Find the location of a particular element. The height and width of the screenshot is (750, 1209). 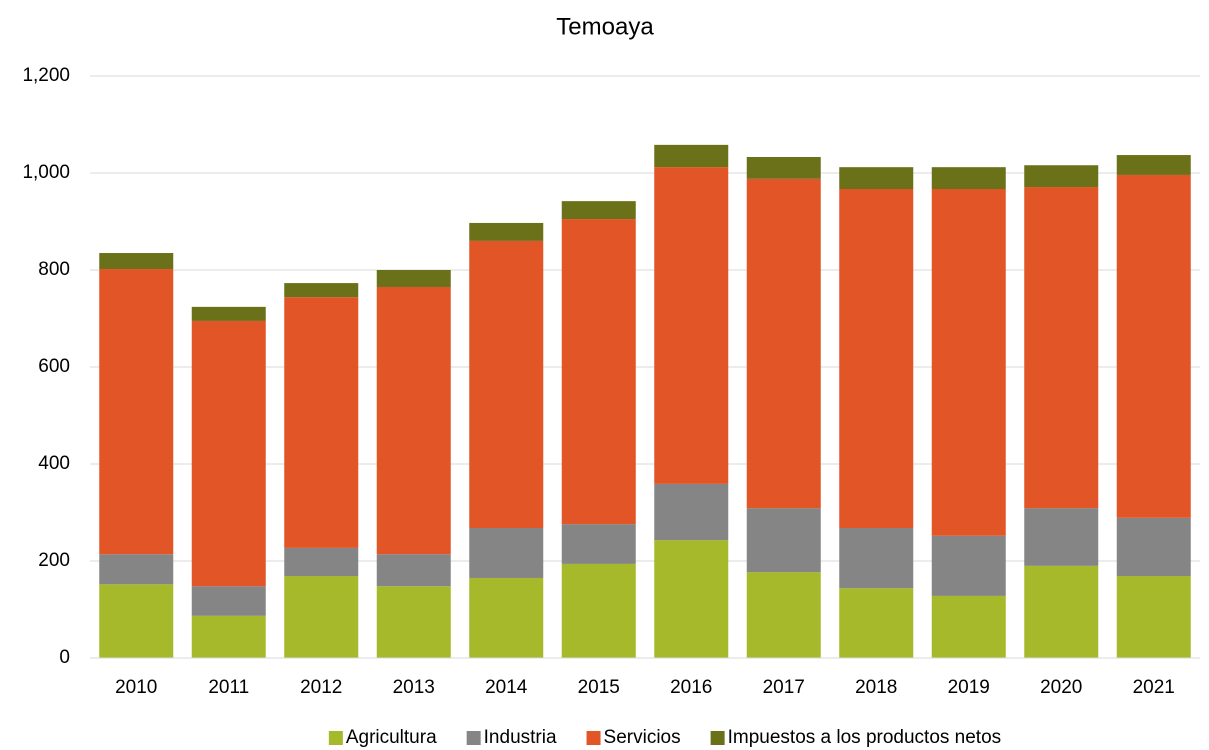

legend-label: Servicios is located at coordinates (642, 737).